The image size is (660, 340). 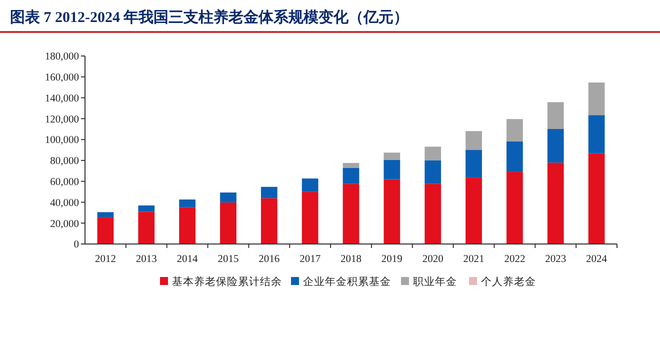 I want to click on y-tick-label: 0, so click(x=76, y=245).